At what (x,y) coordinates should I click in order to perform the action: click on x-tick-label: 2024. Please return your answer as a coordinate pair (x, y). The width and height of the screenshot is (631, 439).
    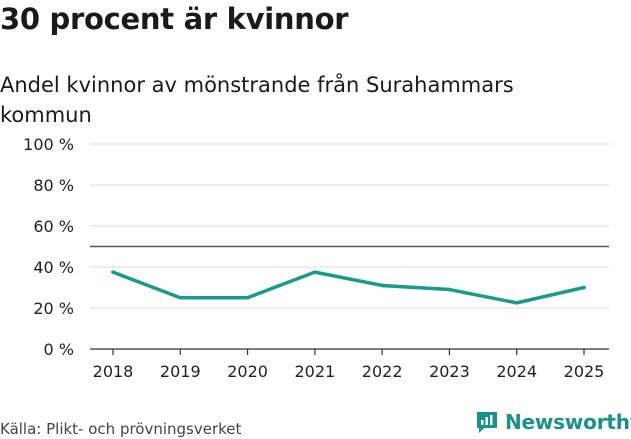
    Looking at the image, I should click on (516, 371).